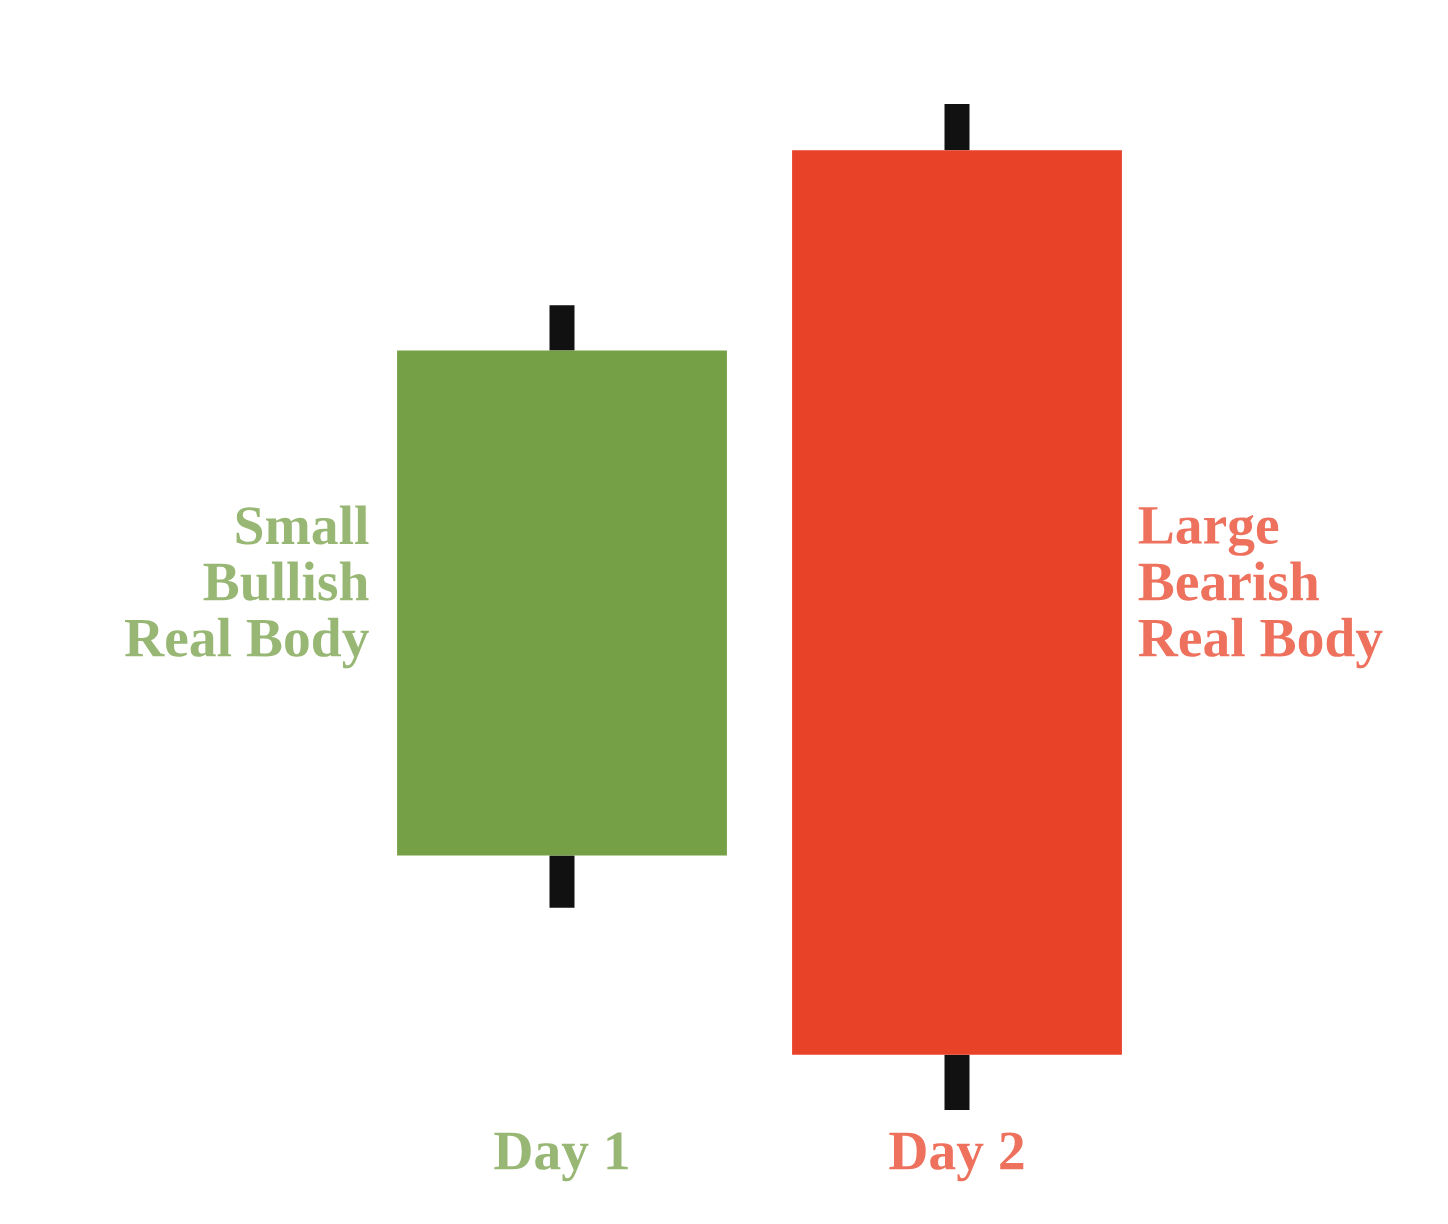 The image size is (1448, 1224). Describe the element at coordinates (956, 1157) in the screenshot. I see `x-tick-label: Day 2` at that location.